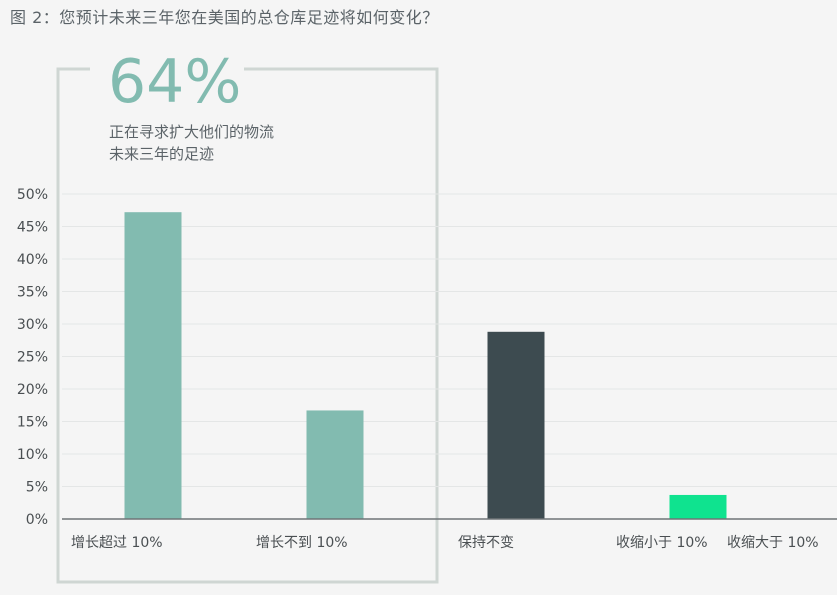  What do you see at coordinates (445, 543) in the screenshot?
I see `x-axis: 增长超过 10% 增长不到 10% 保持不变 收缩小于 10% 收缩大于 10%` at bounding box center [445, 543].